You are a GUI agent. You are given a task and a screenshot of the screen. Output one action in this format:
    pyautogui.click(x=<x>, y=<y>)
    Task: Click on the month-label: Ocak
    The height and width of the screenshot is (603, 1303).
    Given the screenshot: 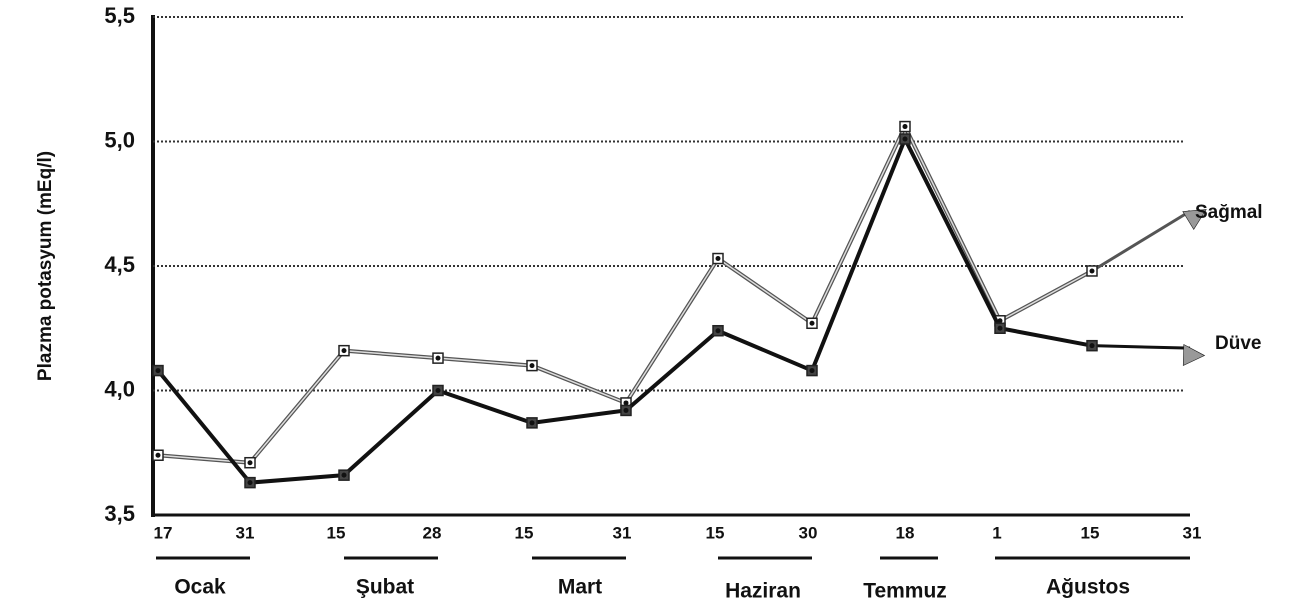 What is the action you would take?
    pyautogui.click(x=200, y=587)
    